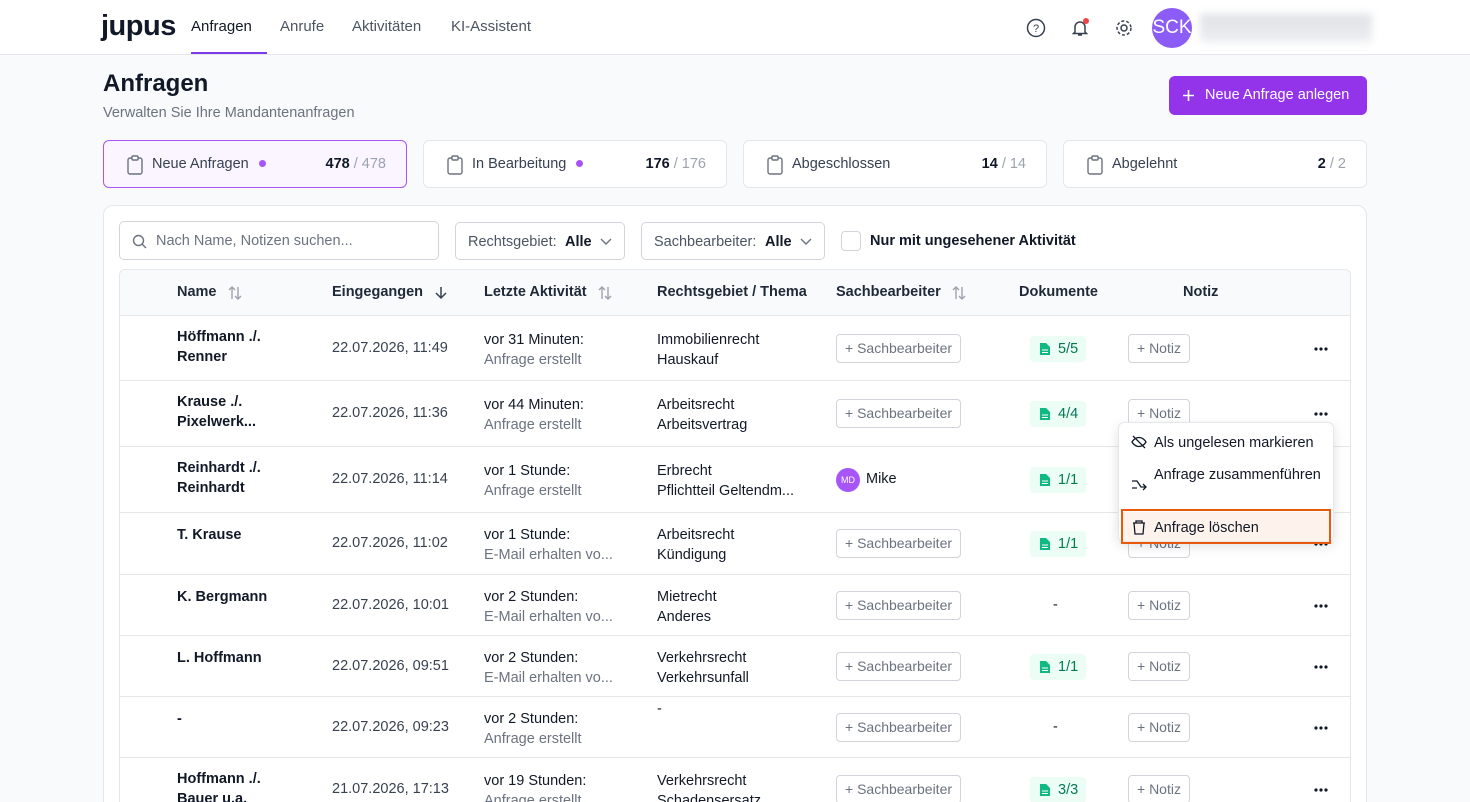  What do you see at coordinates (888, 292) in the screenshot?
I see `column-header: Sachbearbeiter` at bounding box center [888, 292].